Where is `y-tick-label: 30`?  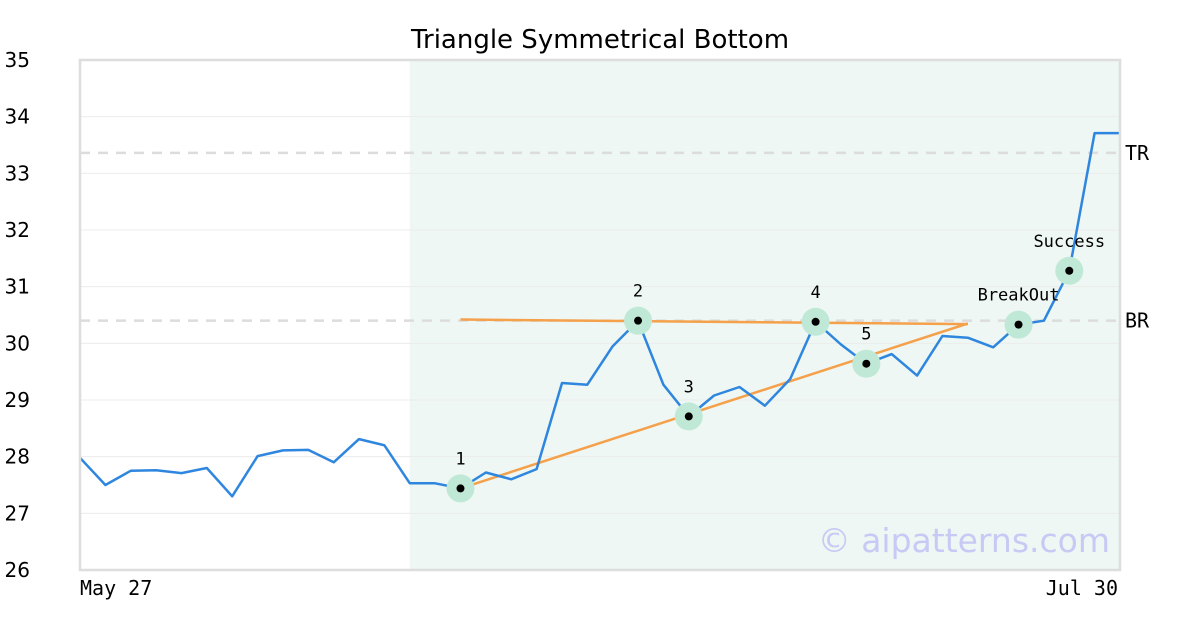 y-tick-label: 30 is located at coordinates (17, 343).